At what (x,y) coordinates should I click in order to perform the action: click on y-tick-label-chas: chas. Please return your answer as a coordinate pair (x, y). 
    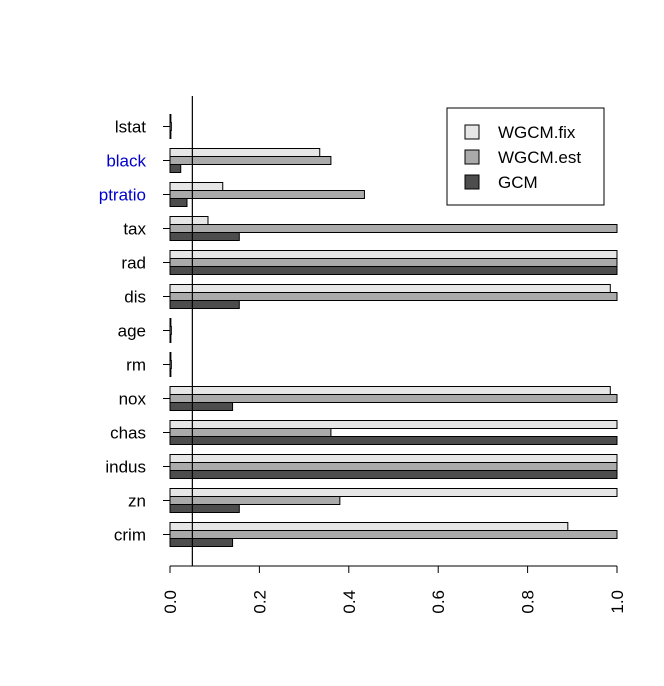
    Looking at the image, I should click on (128, 433).